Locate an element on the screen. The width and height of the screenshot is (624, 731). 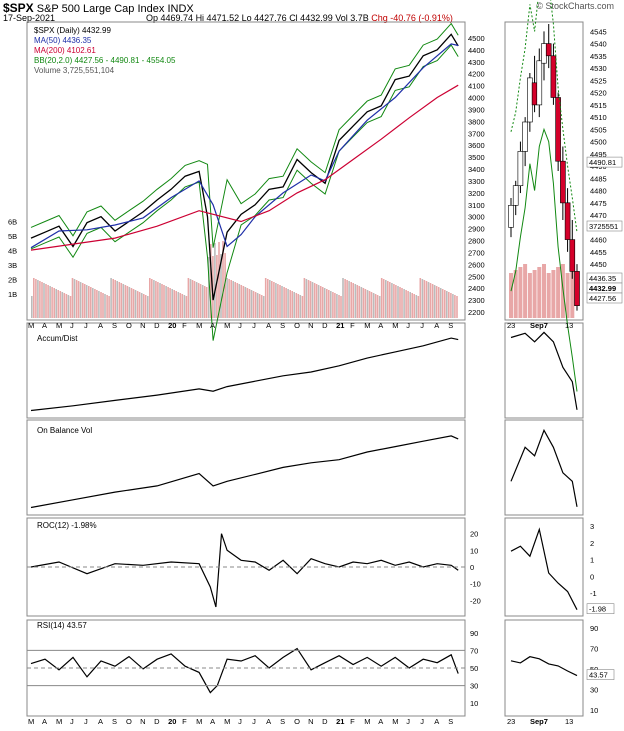
zoom-price-tick: 4480 is located at coordinates (598, 191).